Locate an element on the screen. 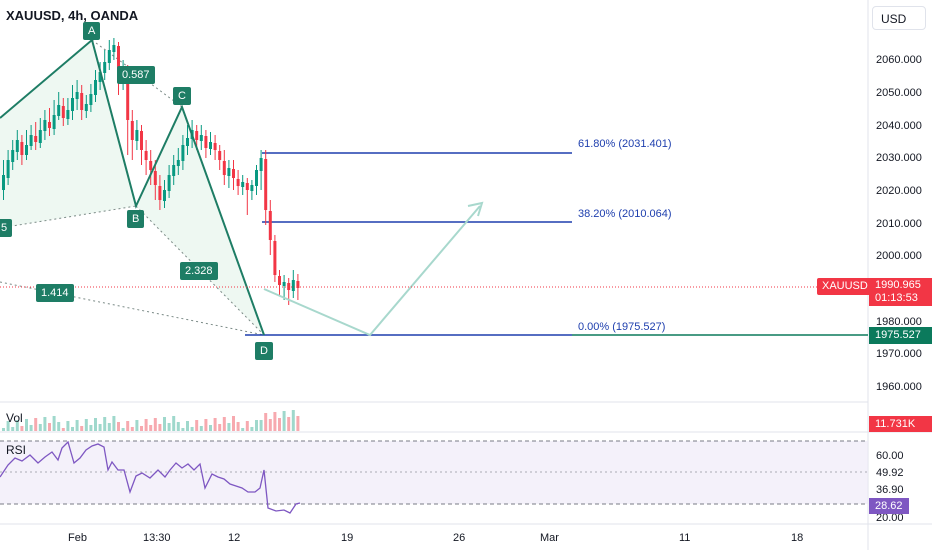 This screenshot has height=550, width=932. pattern-fill-bcd is located at coordinates (200, 221).